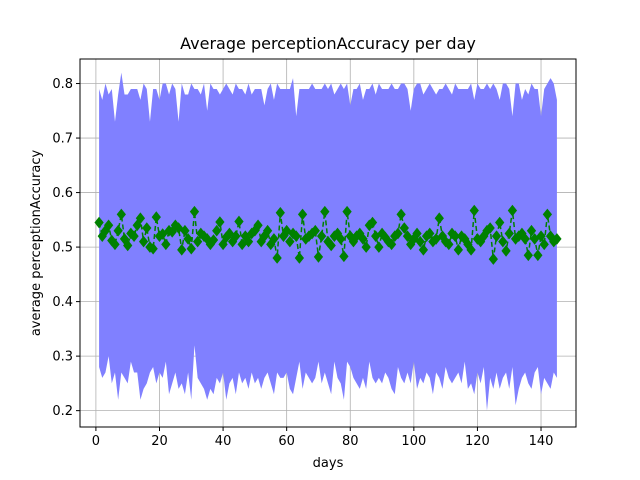  Describe the element at coordinates (223, 441) in the screenshot. I see `x-tick-label: 40` at that location.